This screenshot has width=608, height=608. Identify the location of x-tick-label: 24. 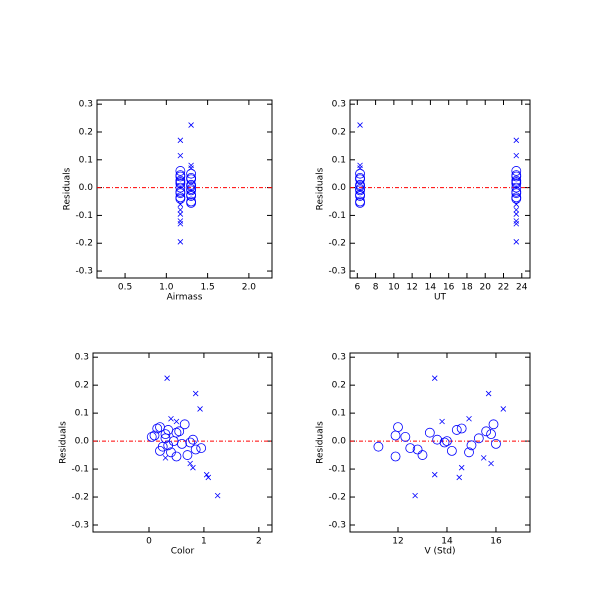
(522, 288).